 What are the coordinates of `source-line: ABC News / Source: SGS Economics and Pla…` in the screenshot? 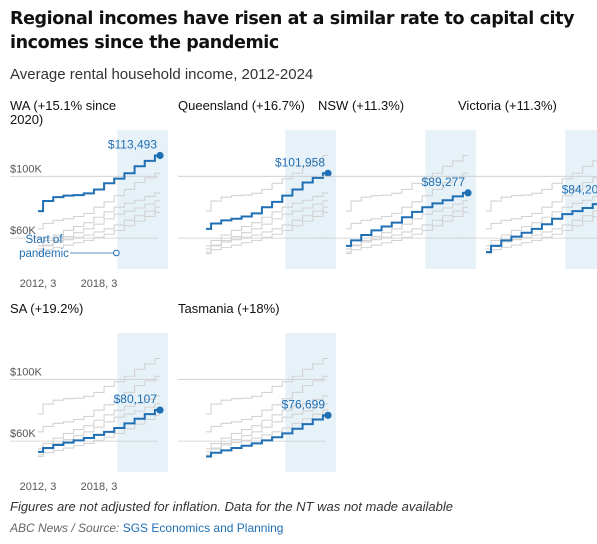 It's located at (146, 528).